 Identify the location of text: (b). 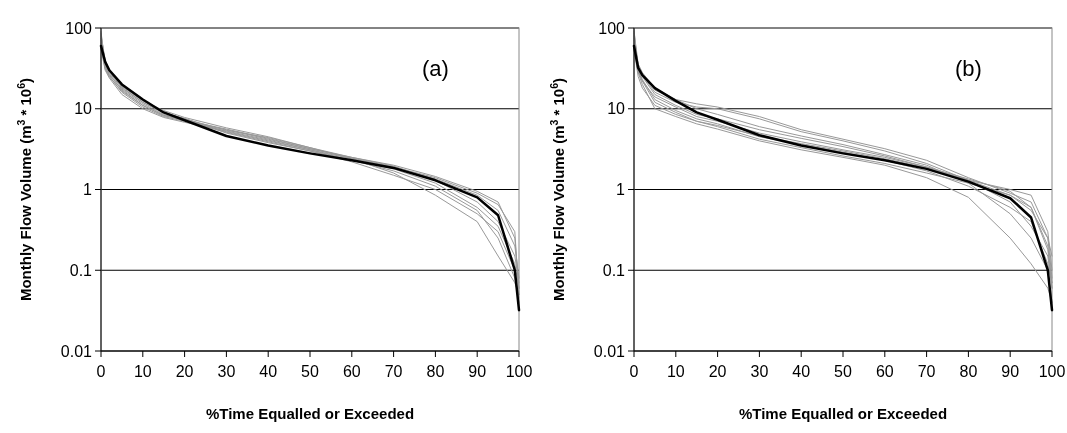
(968, 69).